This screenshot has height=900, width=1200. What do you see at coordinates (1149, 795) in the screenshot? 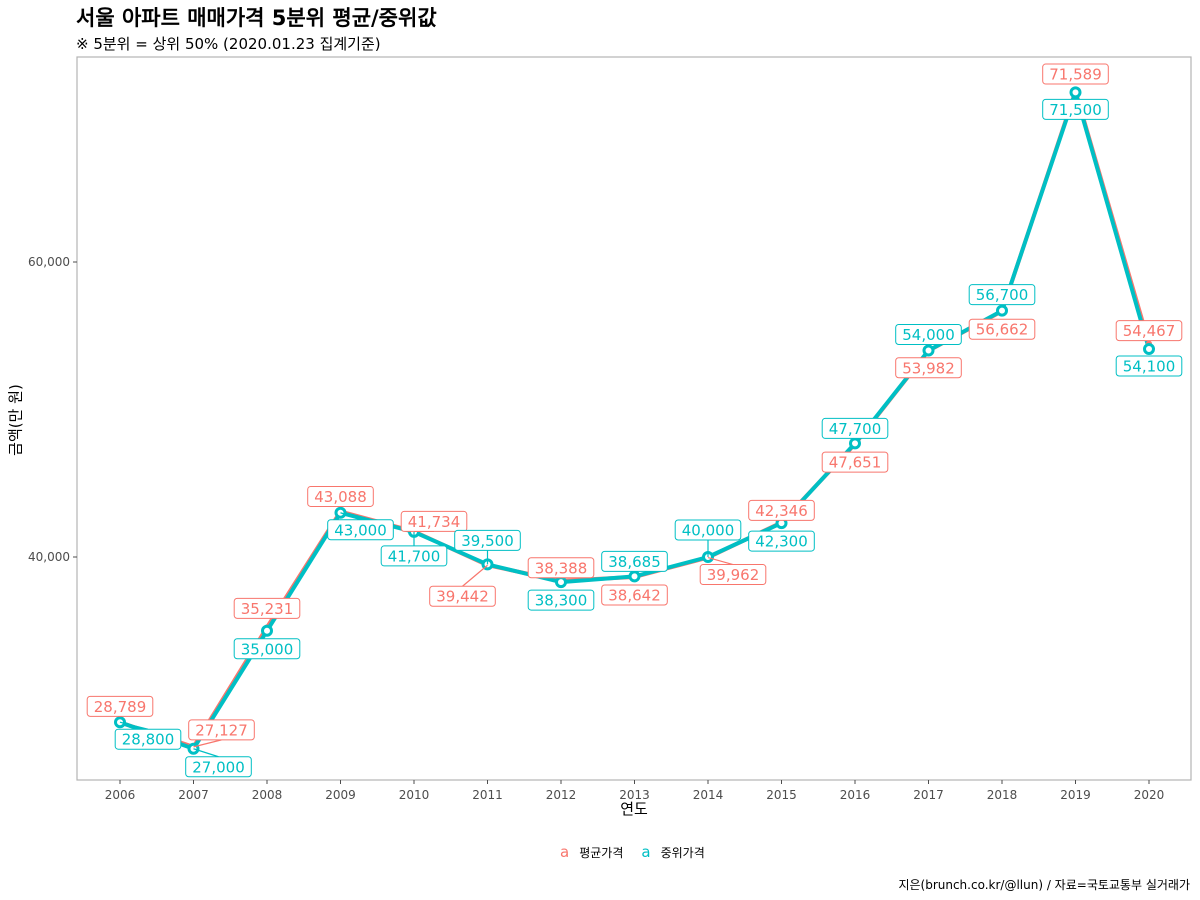
I see `x-tick-label: 2020` at bounding box center [1149, 795].